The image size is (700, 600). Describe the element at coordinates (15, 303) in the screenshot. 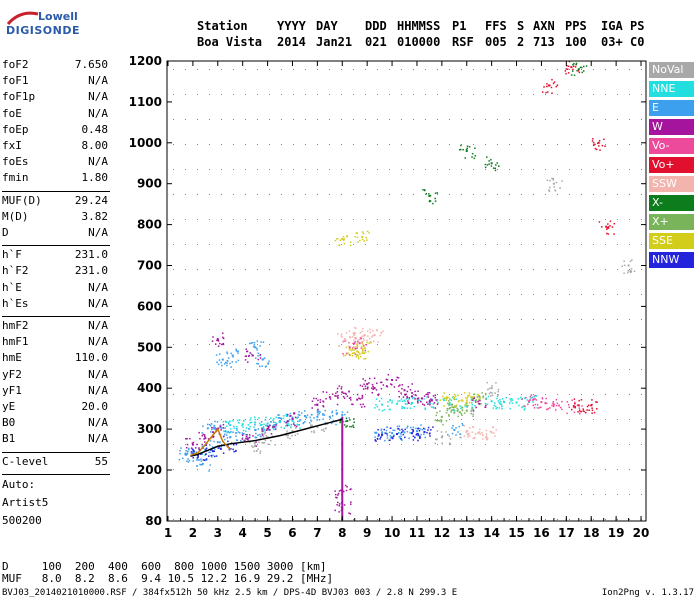

I see `param-name: h`Es` at that location.